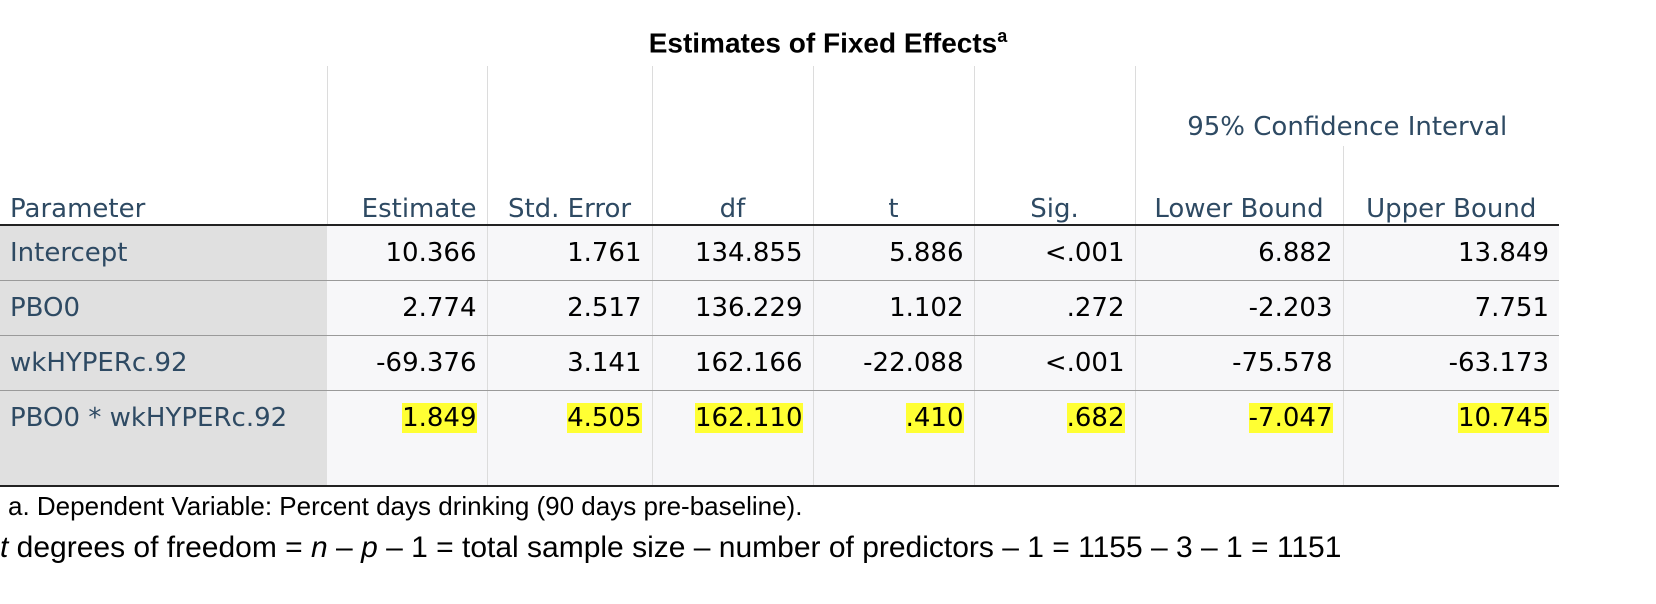  What do you see at coordinates (344, 547) in the screenshot?
I see `formula-text-2: –` at bounding box center [344, 547].